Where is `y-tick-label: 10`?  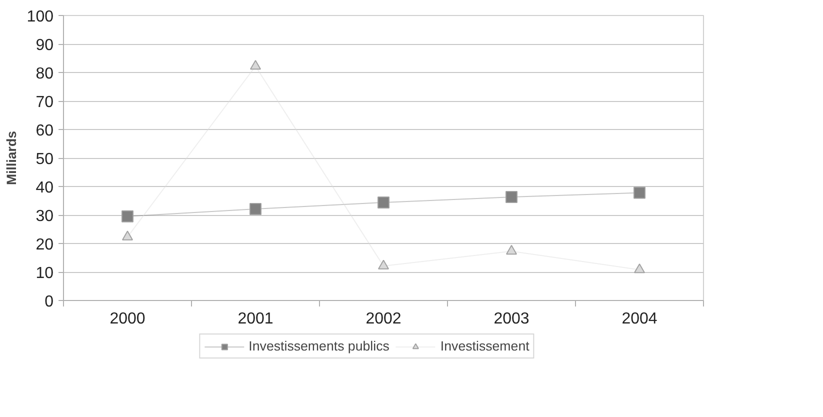
y-tick-label: 10 is located at coordinates (45, 273).